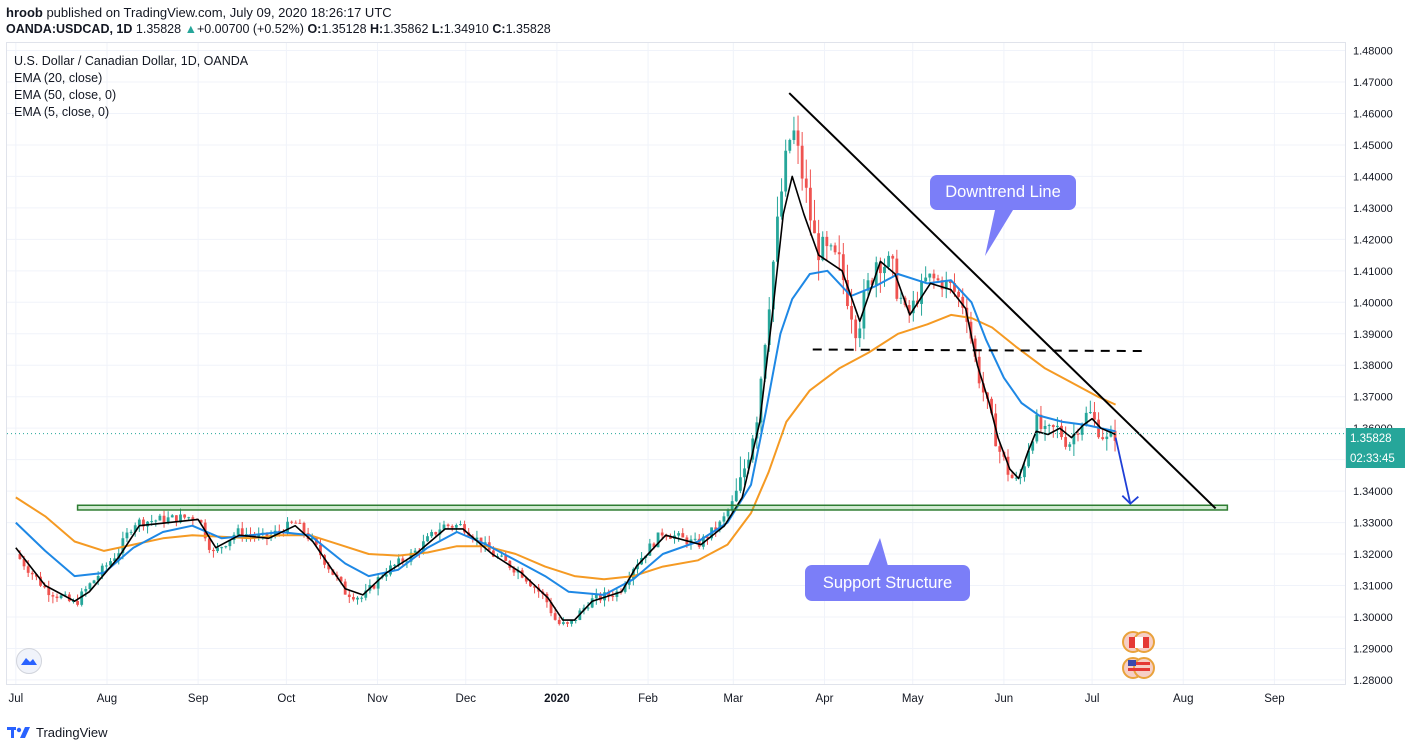 The width and height of the screenshot is (1415, 749). What do you see at coordinates (19, 732) in the screenshot?
I see `tradingview-logo-icon` at bounding box center [19, 732].